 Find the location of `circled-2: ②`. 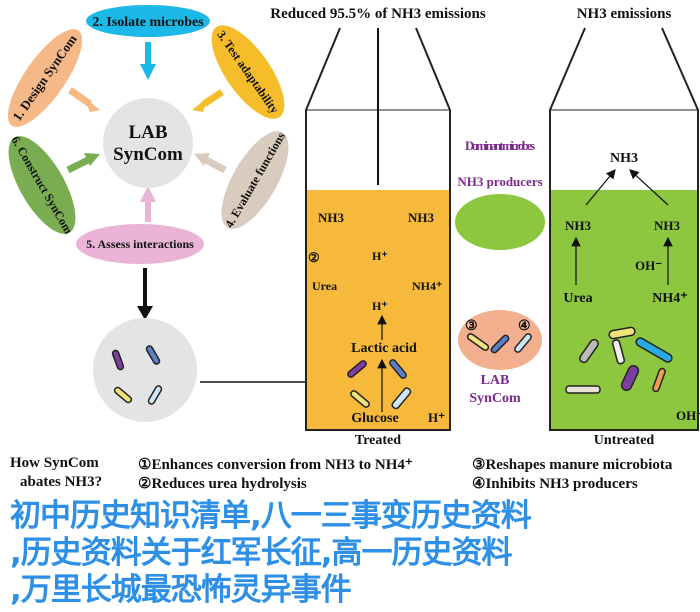

circled-2: ② is located at coordinates (314, 257).